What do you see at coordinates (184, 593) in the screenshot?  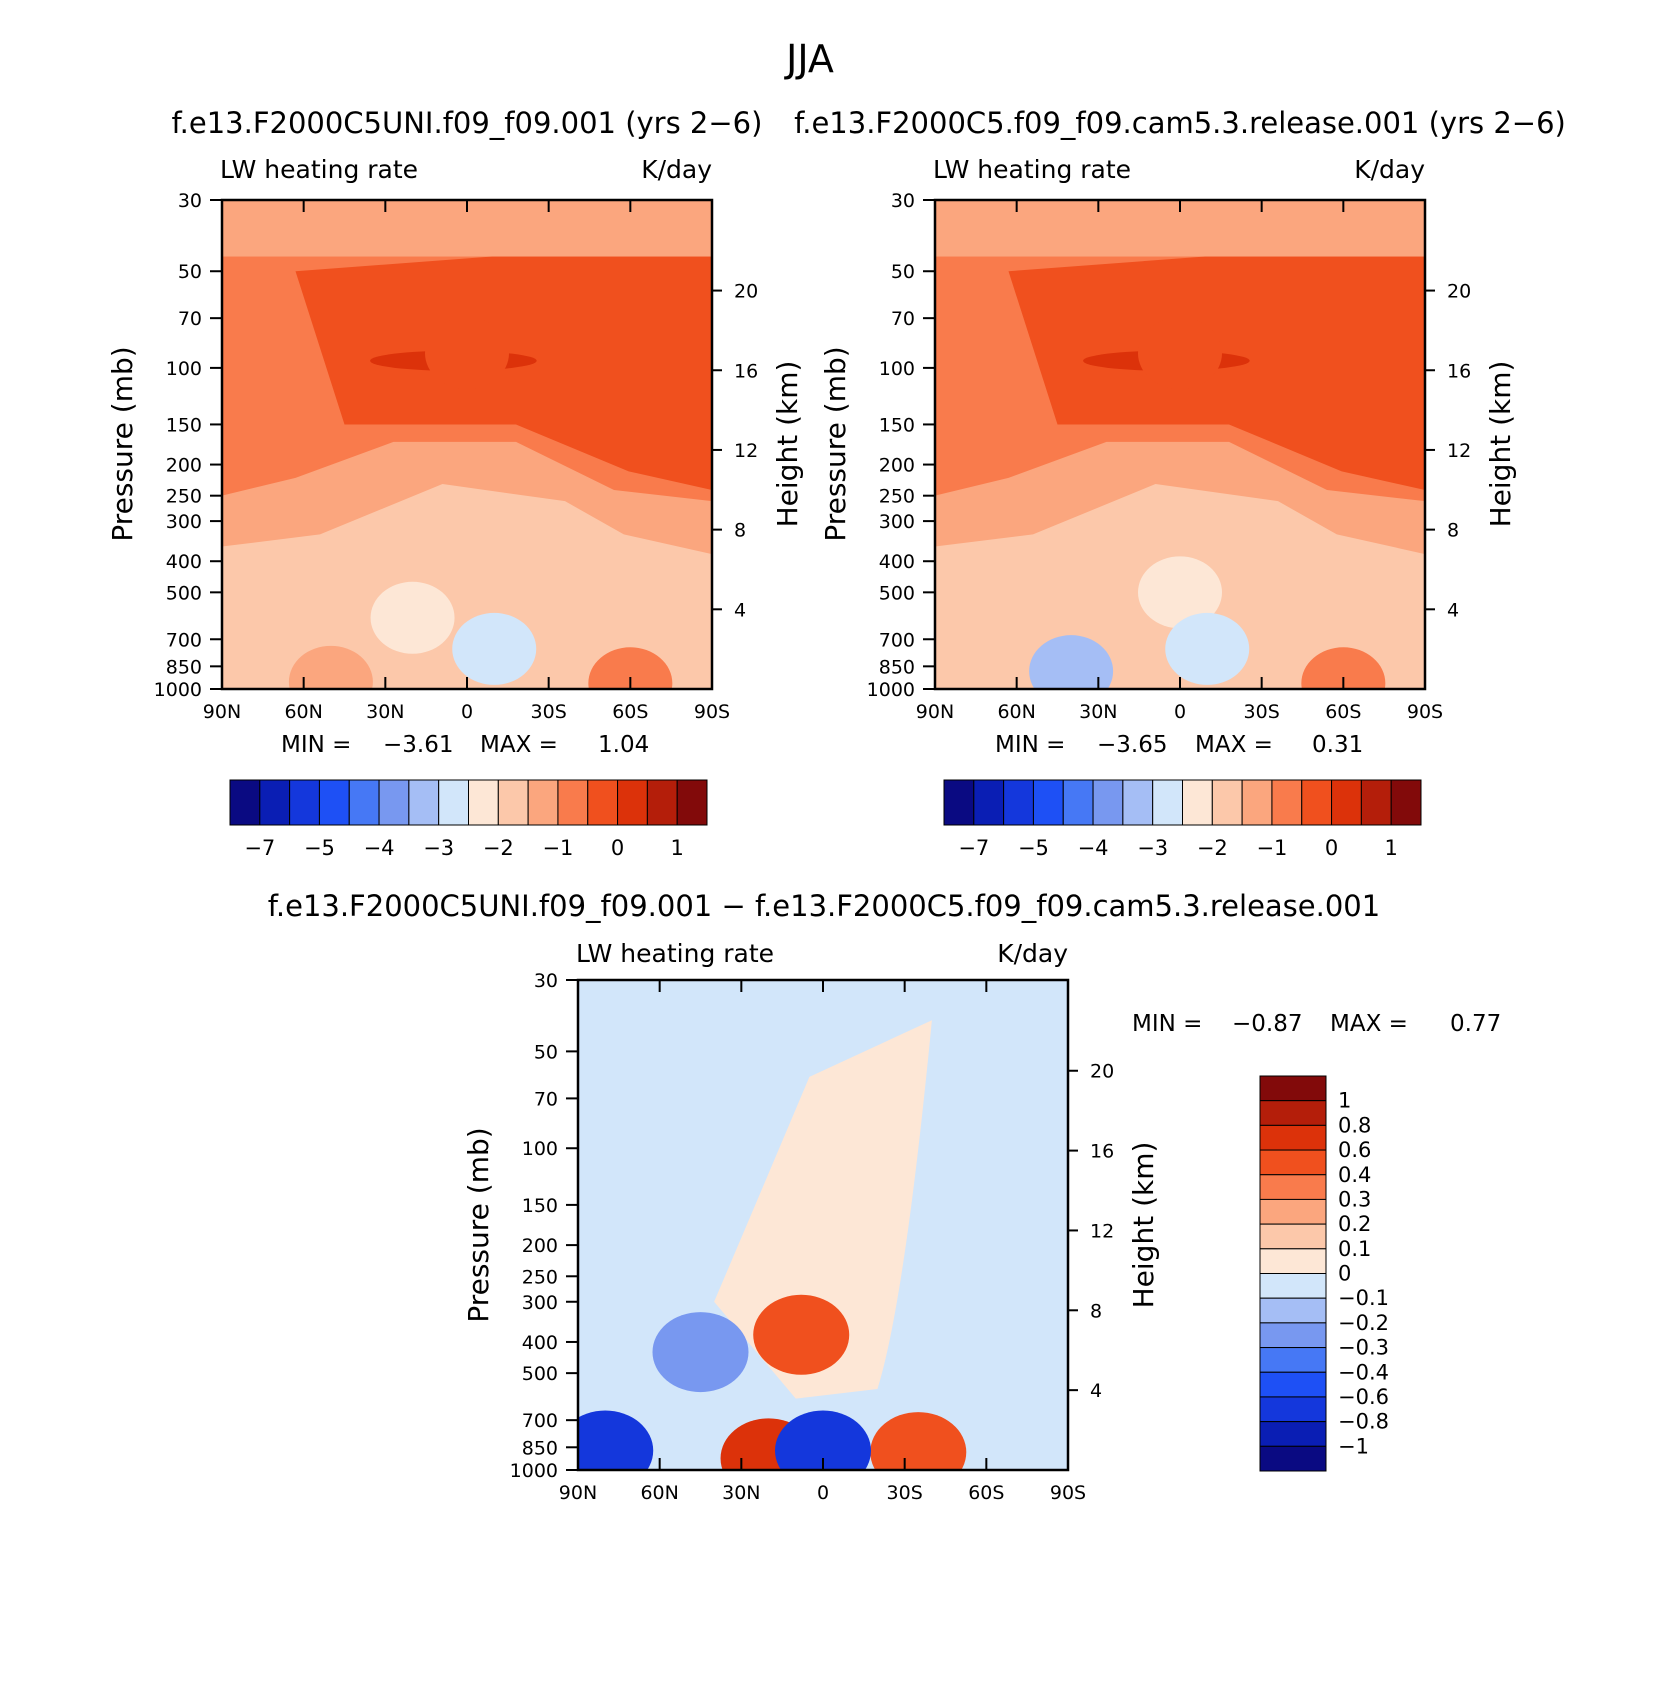 I see `y-tick-label: 500` at bounding box center [184, 593].